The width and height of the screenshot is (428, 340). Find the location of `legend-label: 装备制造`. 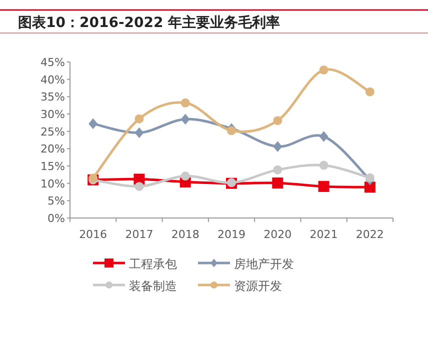

legend-label: 装备制造 is located at coordinates (153, 286).